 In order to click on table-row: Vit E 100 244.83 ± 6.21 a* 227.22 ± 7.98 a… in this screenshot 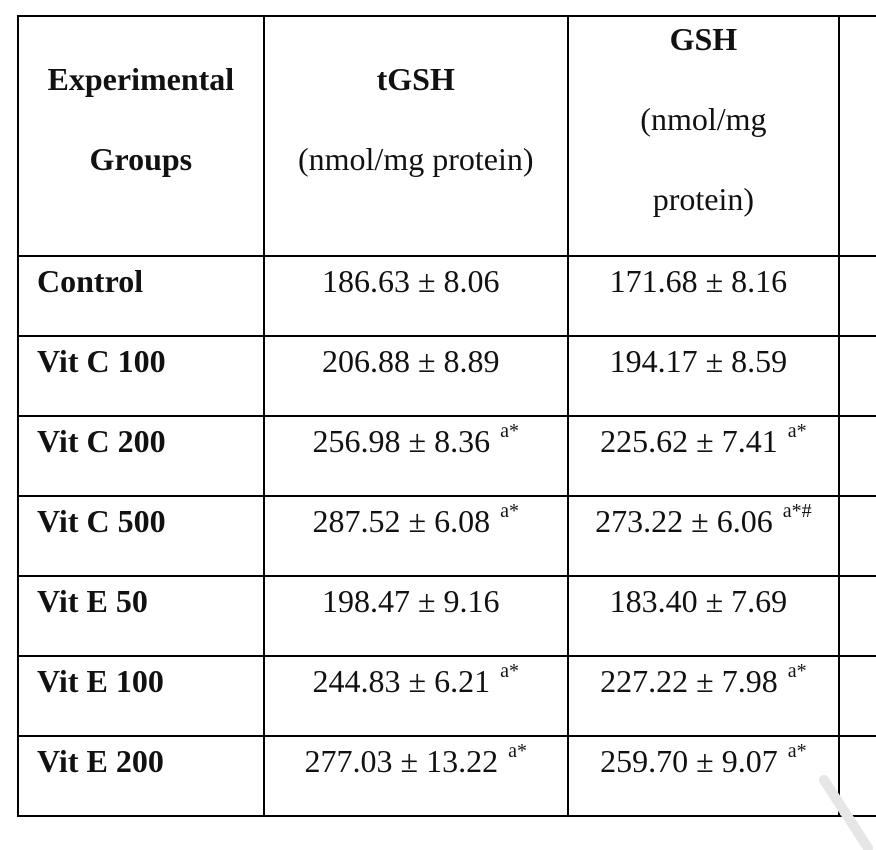, I will do `click(446, 696)`.